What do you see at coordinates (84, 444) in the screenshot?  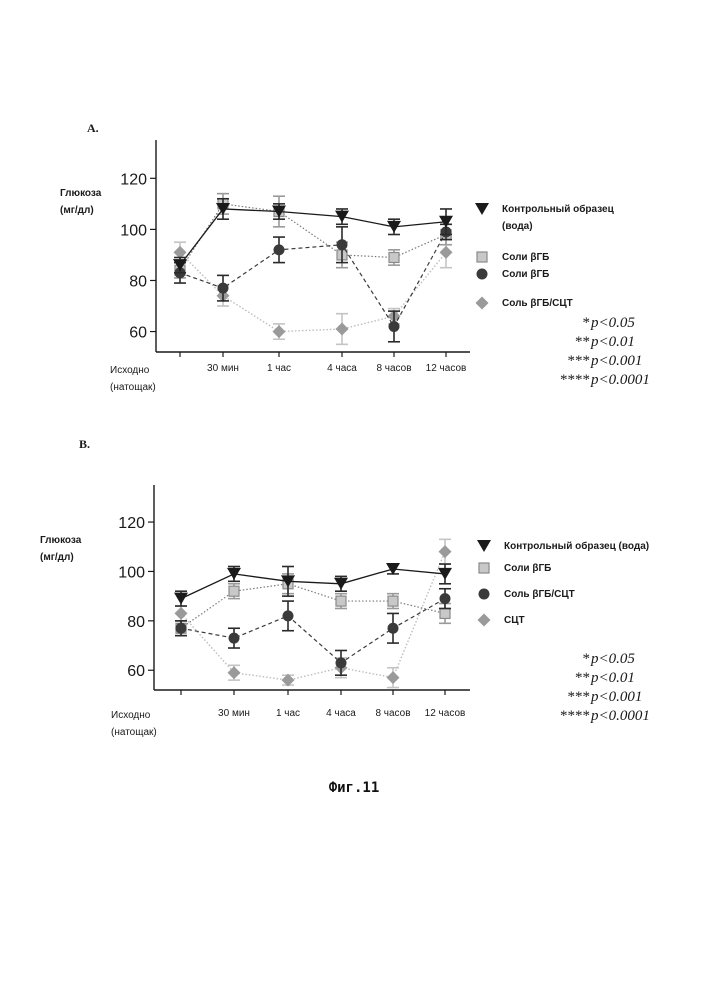 I see `panel-label: B.` at bounding box center [84, 444].